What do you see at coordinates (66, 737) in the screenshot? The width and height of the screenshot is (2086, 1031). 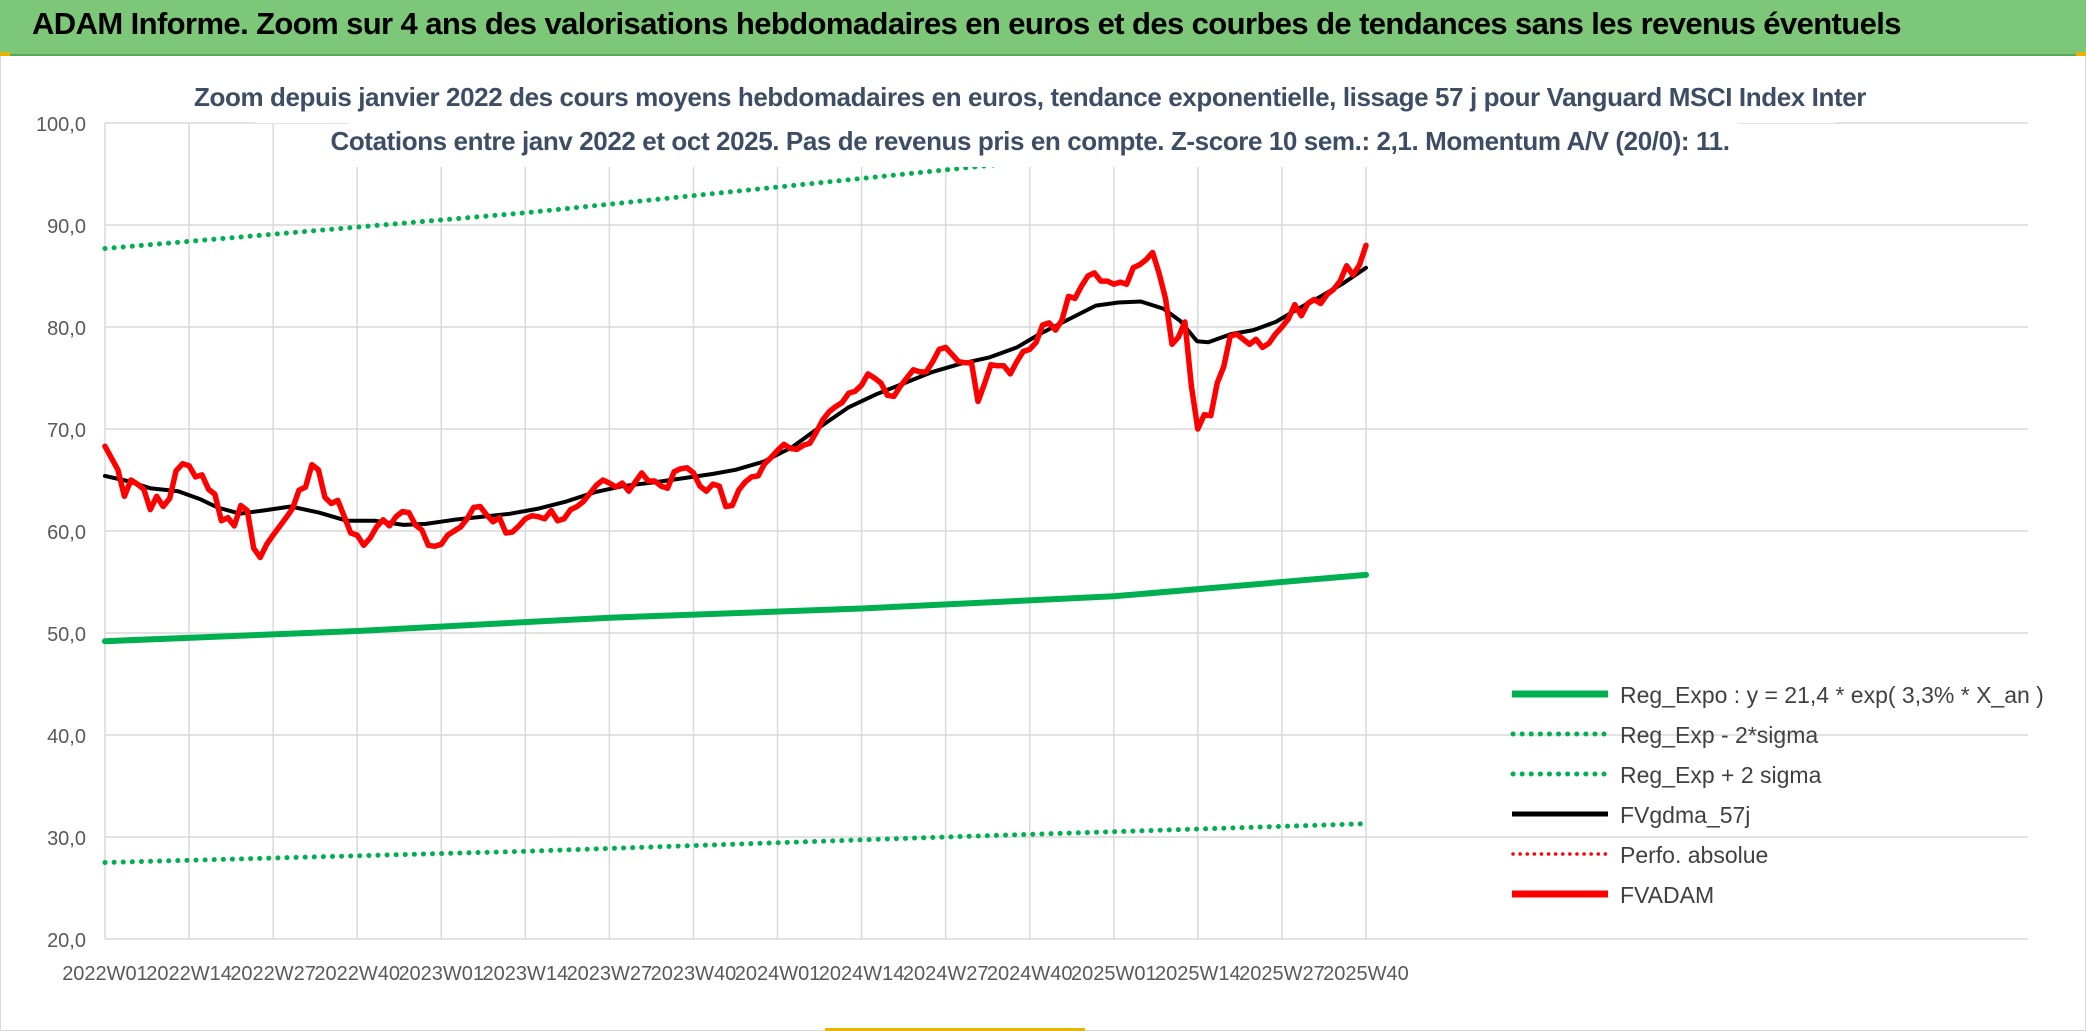 I see `y-tick-label: 40,0` at bounding box center [66, 737].